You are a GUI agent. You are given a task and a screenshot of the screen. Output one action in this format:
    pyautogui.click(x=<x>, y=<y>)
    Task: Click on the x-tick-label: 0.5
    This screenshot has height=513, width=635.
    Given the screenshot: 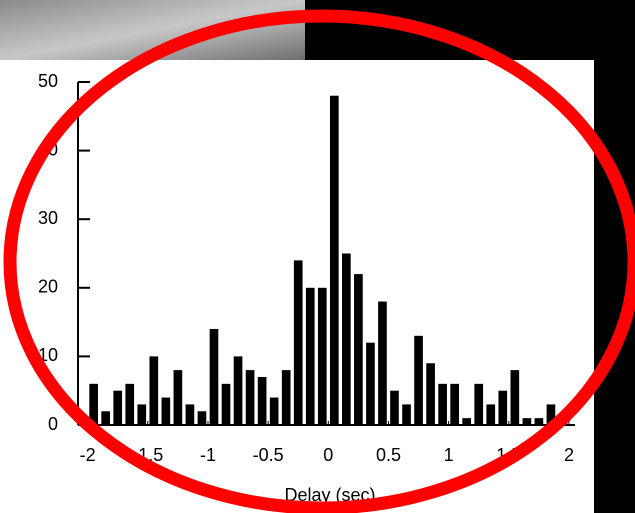 What is the action you would take?
    pyautogui.click(x=388, y=455)
    